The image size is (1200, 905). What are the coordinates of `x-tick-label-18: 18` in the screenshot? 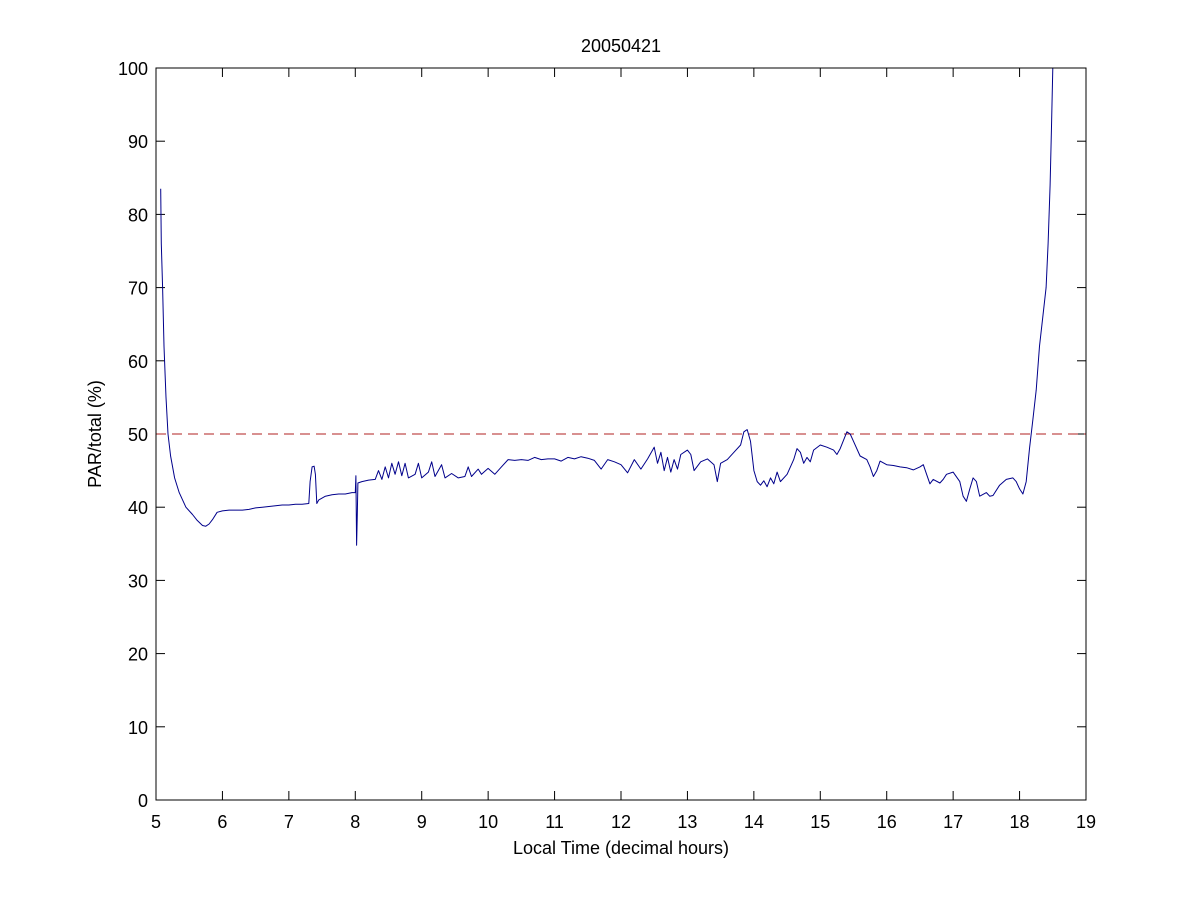 It's located at (1020, 822).